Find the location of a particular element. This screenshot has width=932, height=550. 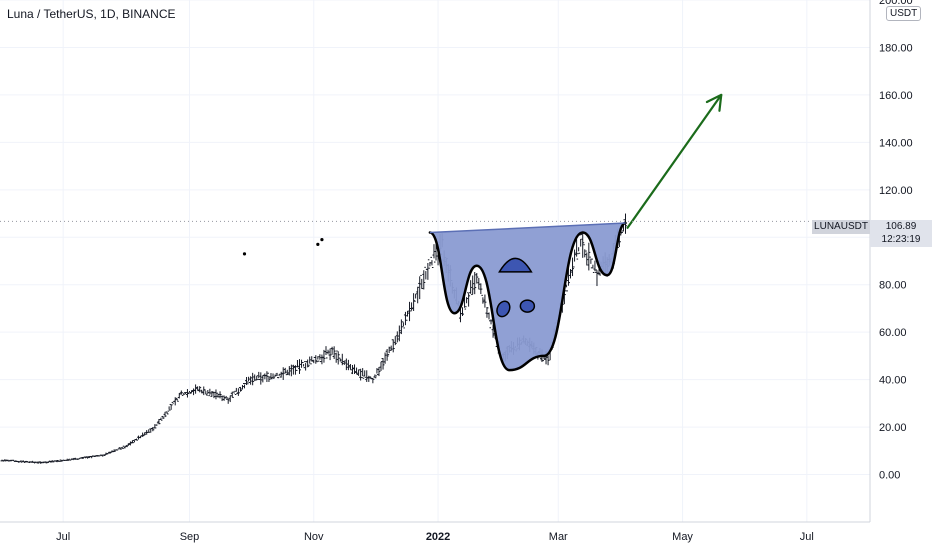

pattern-left-mark is located at coordinates (503, 309).